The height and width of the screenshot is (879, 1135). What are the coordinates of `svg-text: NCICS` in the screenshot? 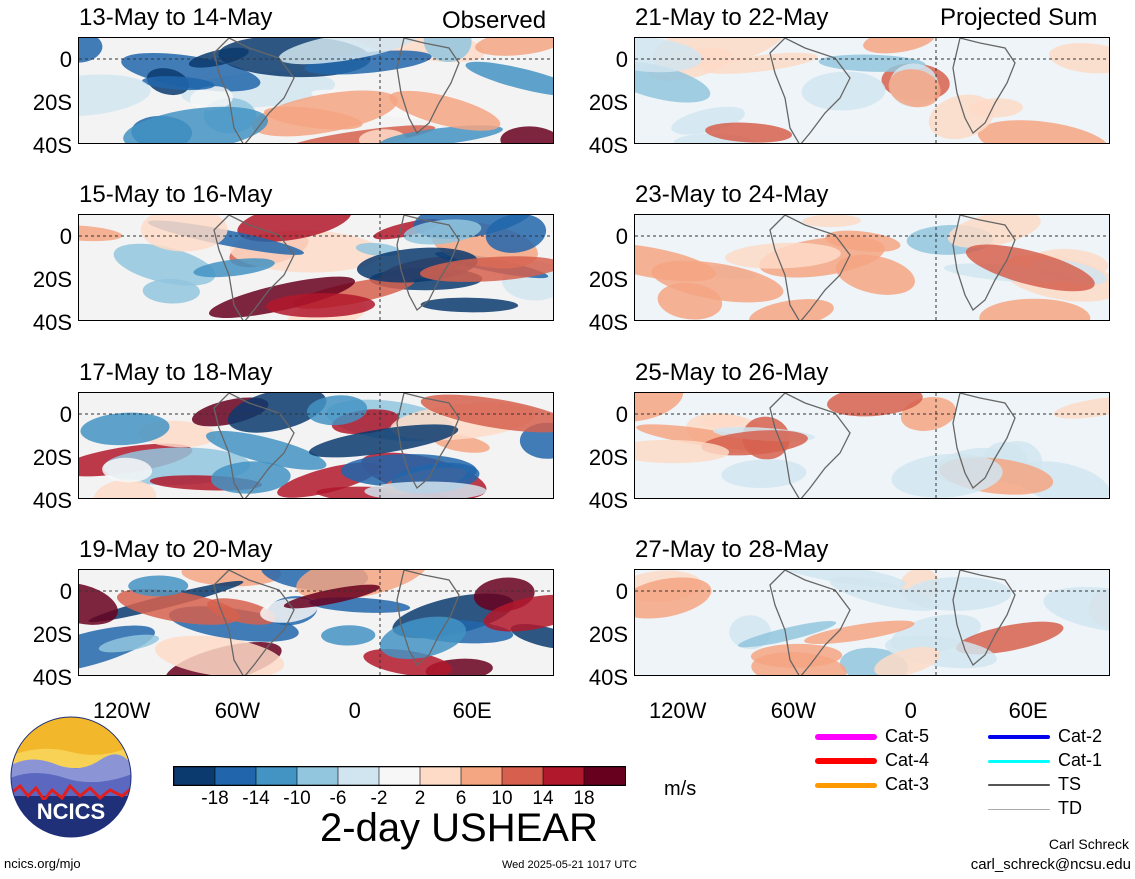 It's located at (71, 811).